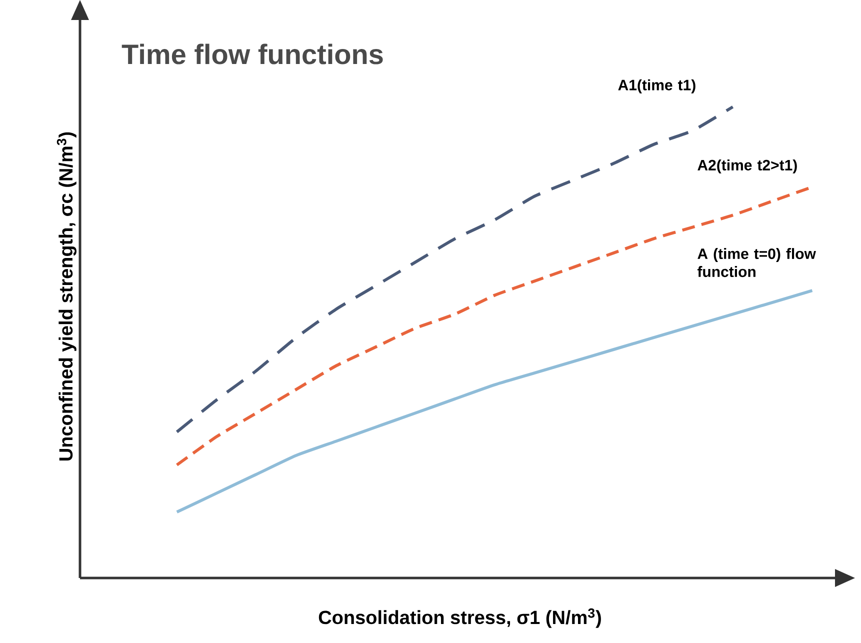 The height and width of the screenshot is (643, 861). I want to click on series-label: A (time t=0) flow function, so click(756, 263).